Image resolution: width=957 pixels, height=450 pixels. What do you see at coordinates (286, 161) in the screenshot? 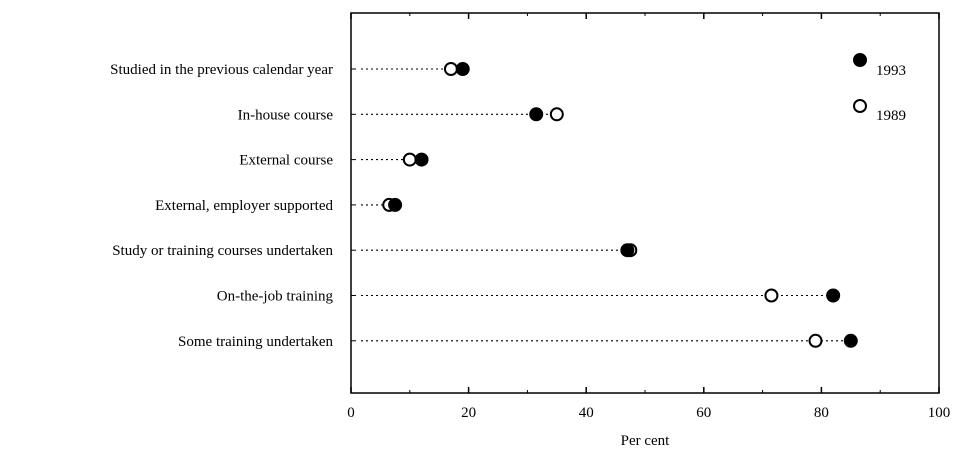
I see `category-label: External course` at bounding box center [286, 161].